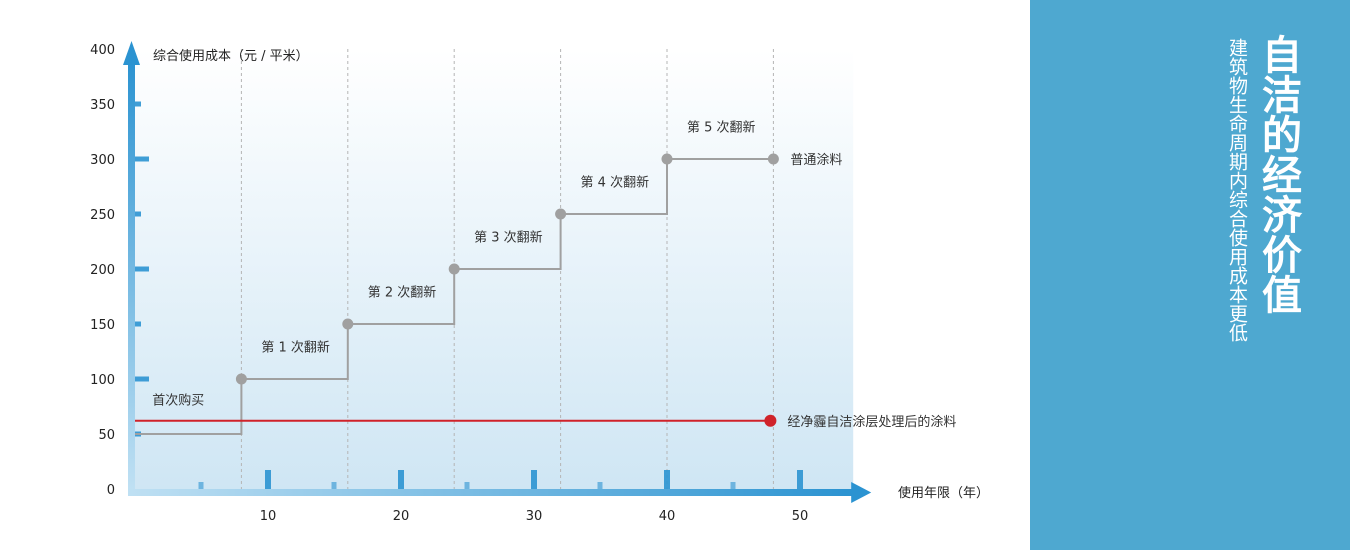 The width and height of the screenshot is (1350, 550). What do you see at coordinates (401, 516) in the screenshot?
I see `x-tick-label: 20` at bounding box center [401, 516].